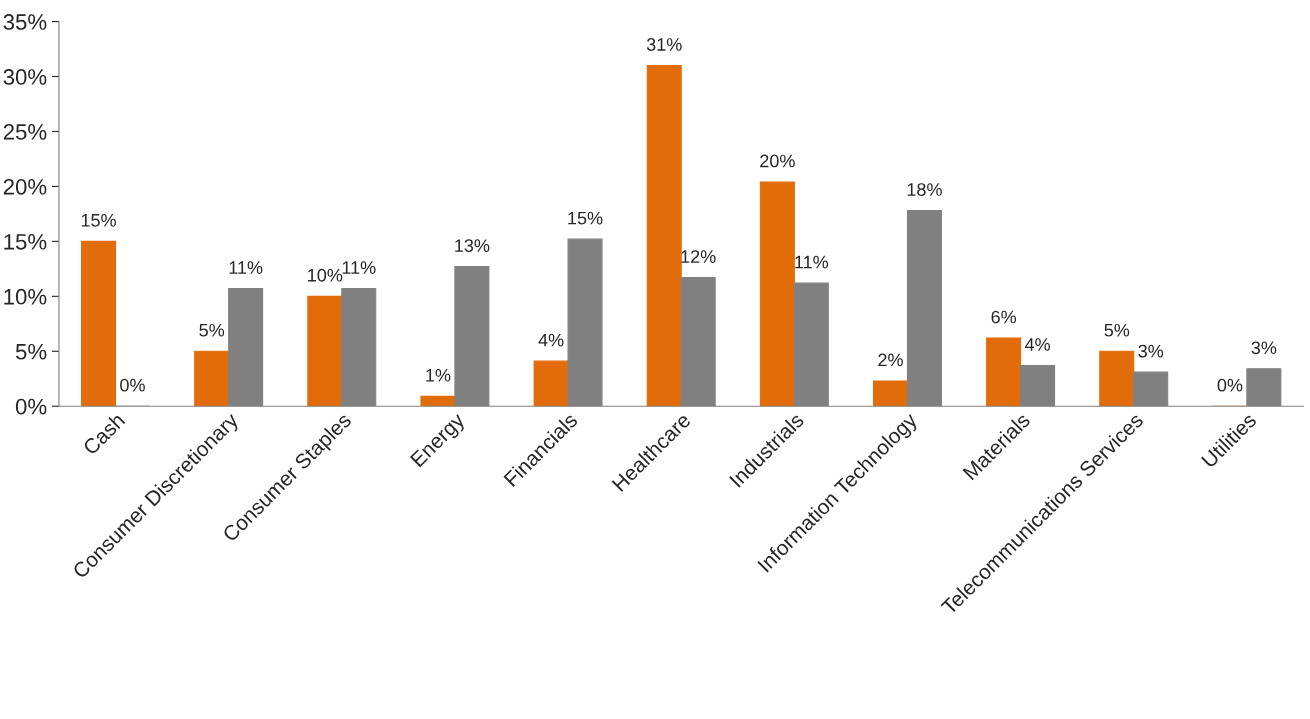 The height and width of the screenshot is (719, 1310). Describe the element at coordinates (1004, 317) in the screenshot. I see `data-label: 6%` at that location.